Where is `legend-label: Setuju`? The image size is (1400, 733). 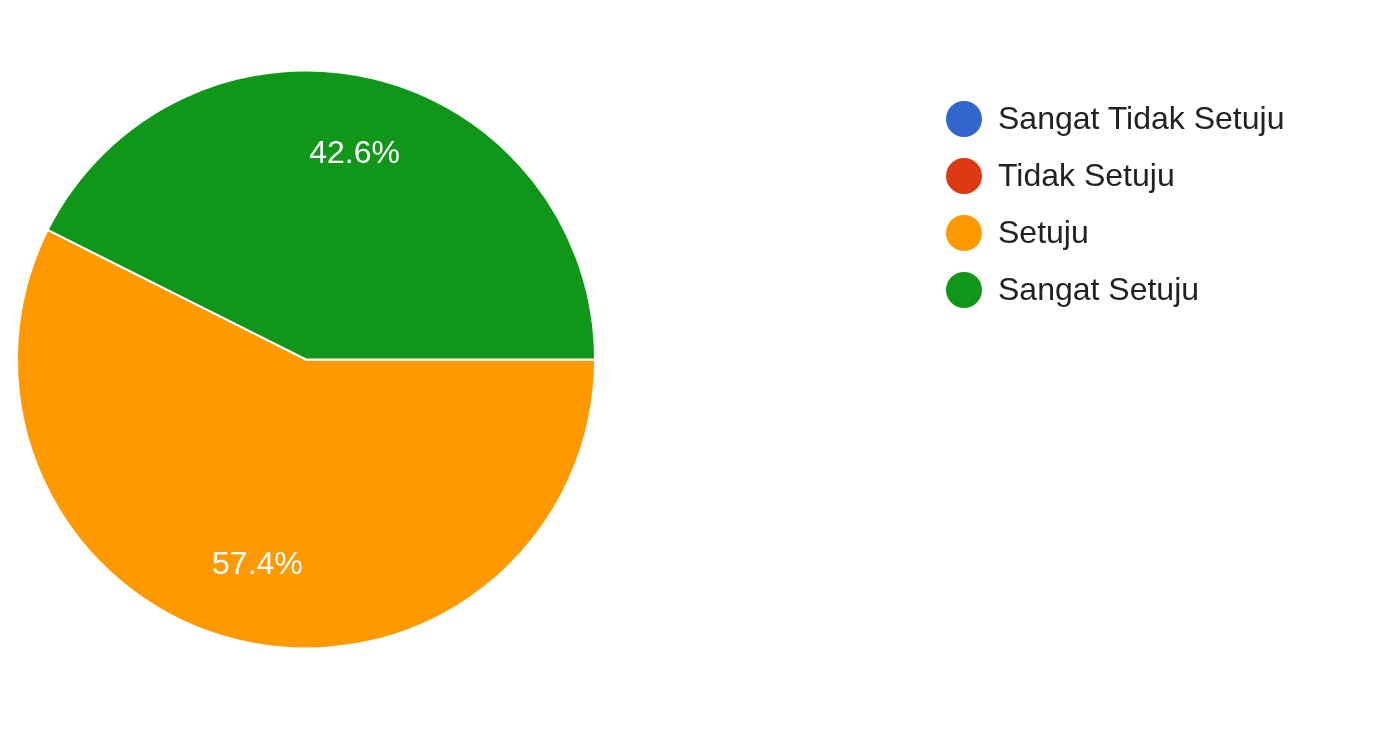
legend-label: Setuju is located at coordinates (1043, 232).